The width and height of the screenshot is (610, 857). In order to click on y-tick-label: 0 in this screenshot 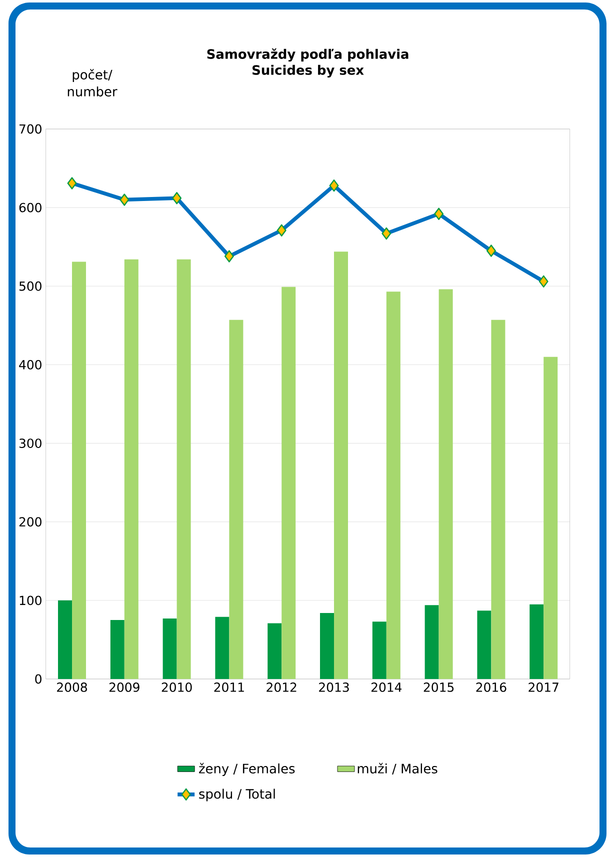, I will do `click(38, 679)`.